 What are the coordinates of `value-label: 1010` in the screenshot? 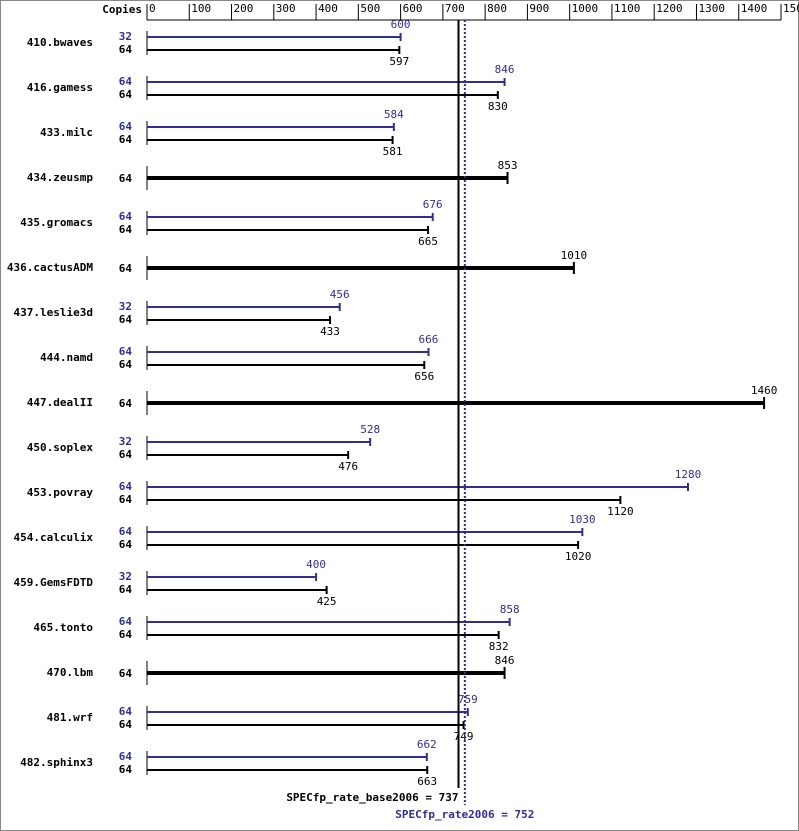 It's located at (574, 255).